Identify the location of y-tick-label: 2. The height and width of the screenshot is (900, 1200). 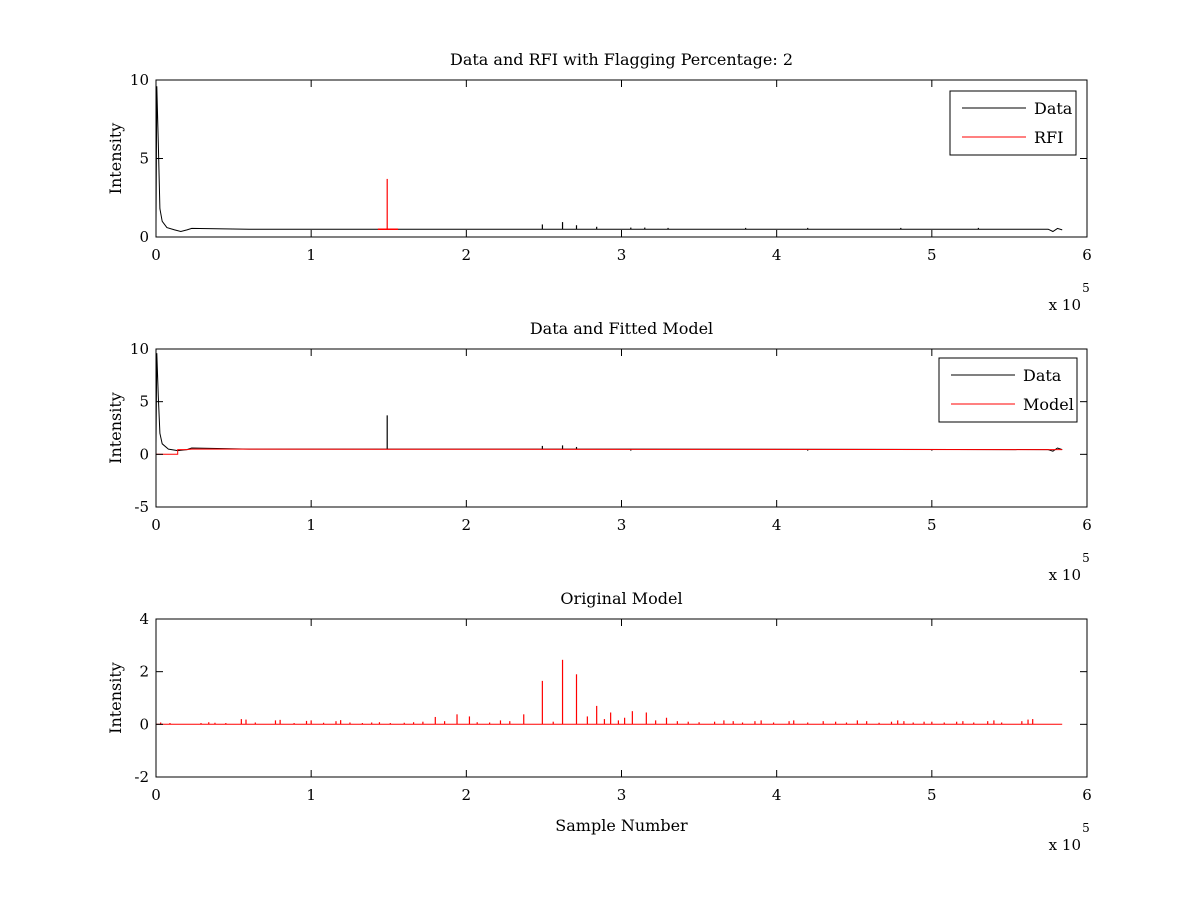
(144, 672).